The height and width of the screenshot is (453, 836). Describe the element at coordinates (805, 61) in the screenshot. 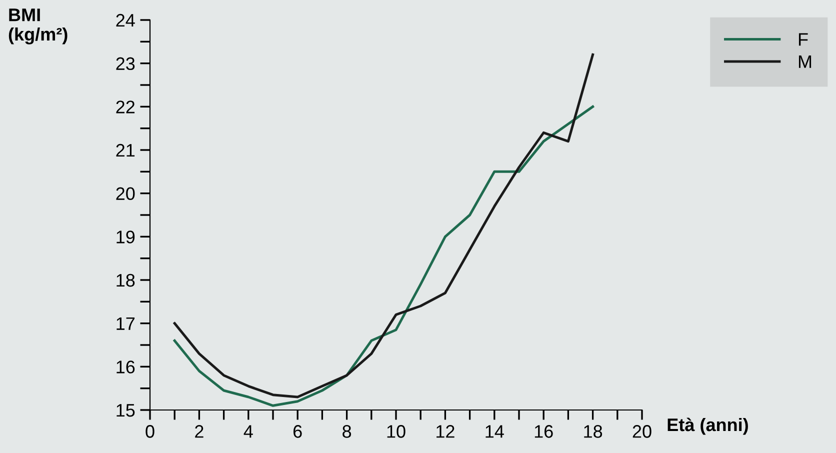

I see `legend-label: M` at that location.